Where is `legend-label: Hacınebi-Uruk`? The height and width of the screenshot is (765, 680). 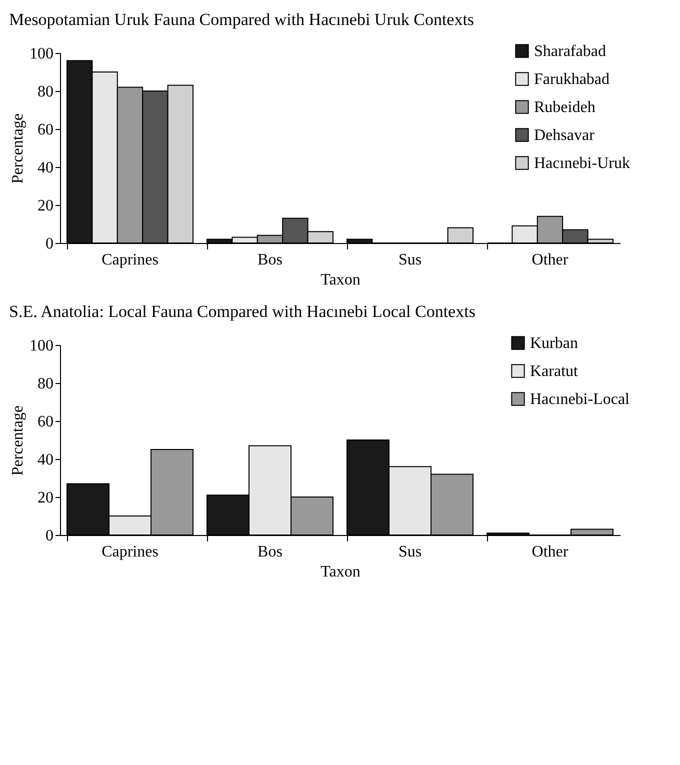 legend-label: Hacınebi-Uruk is located at coordinates (582, 163).